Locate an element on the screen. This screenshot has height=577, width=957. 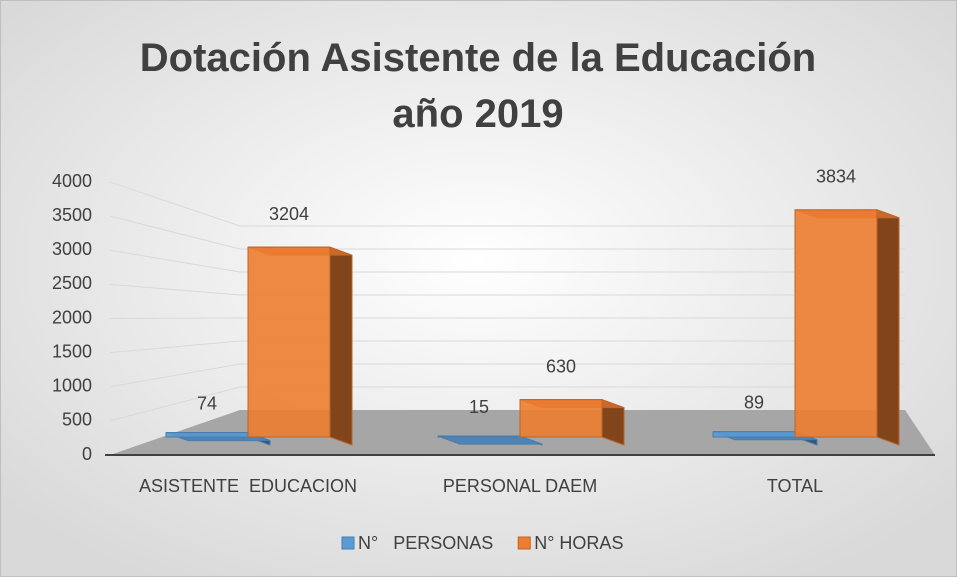
x-tick-label: TOTAL is located at coordinates (795, 486).